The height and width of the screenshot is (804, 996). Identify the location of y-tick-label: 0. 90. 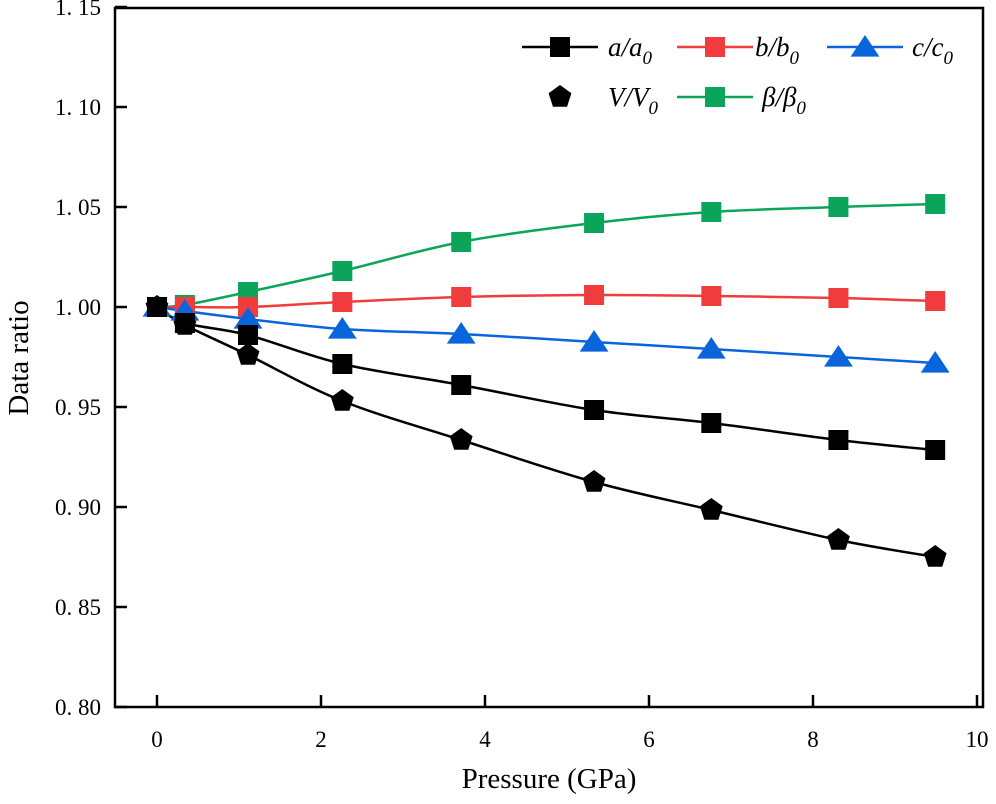
(78, 507).